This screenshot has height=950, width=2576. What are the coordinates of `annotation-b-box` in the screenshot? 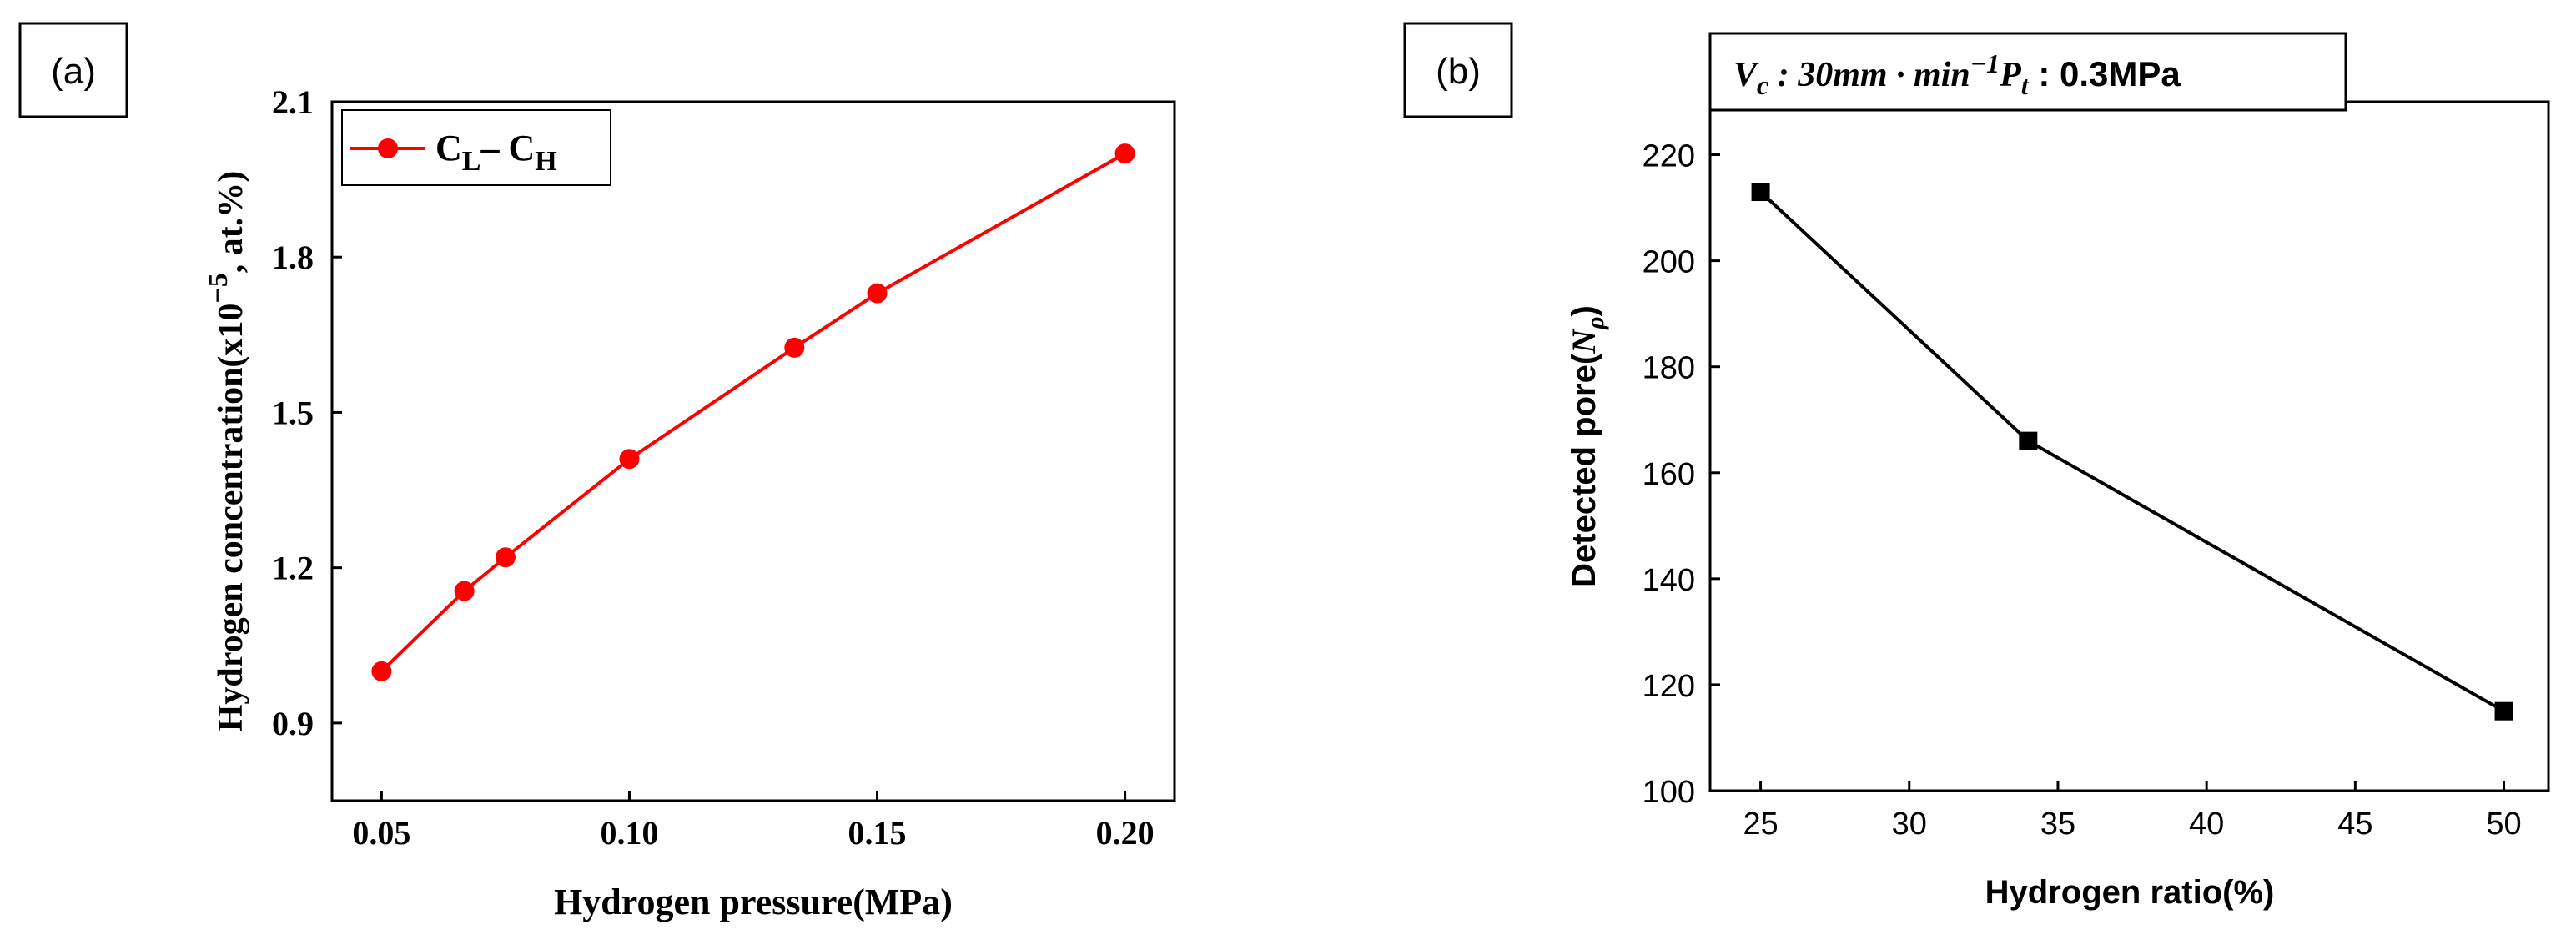 It's located at (2027, 72).